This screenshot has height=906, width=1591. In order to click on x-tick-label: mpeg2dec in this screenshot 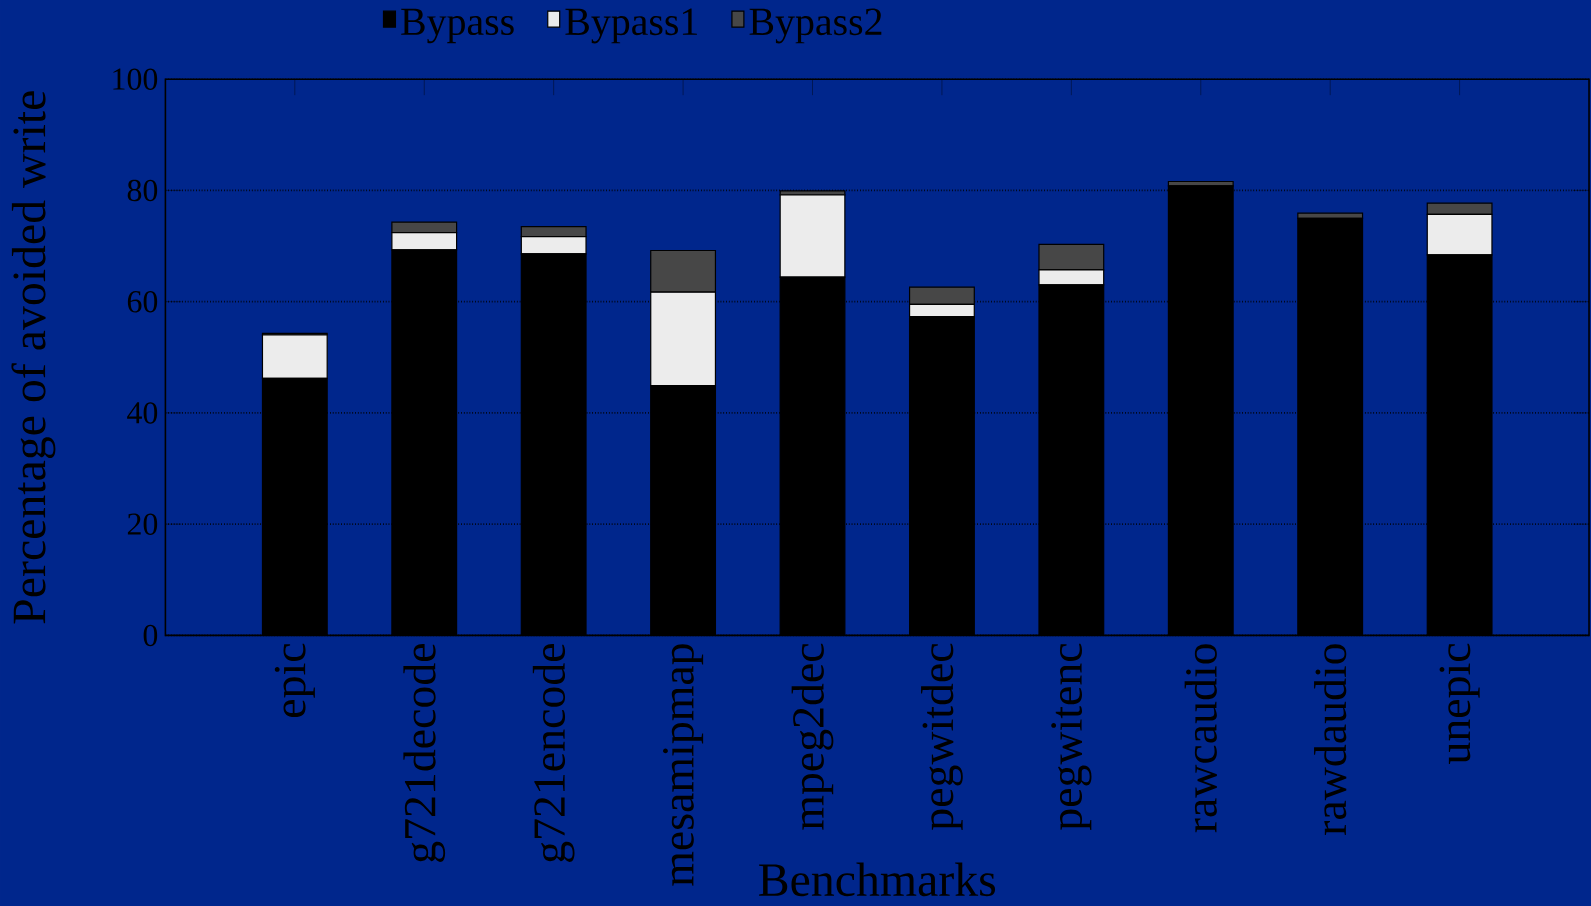, I will do `click(812, 736)`.